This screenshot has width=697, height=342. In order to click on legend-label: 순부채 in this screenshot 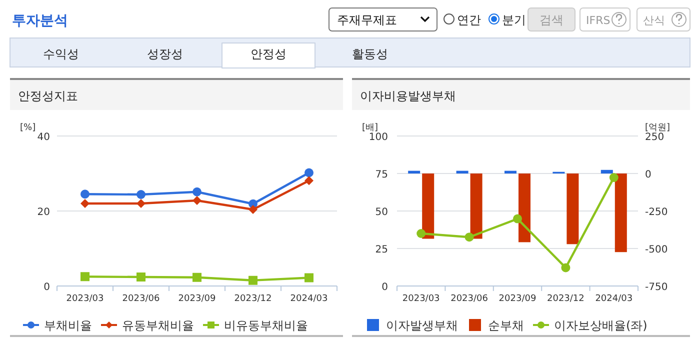, I will do `click(506, 325)`.